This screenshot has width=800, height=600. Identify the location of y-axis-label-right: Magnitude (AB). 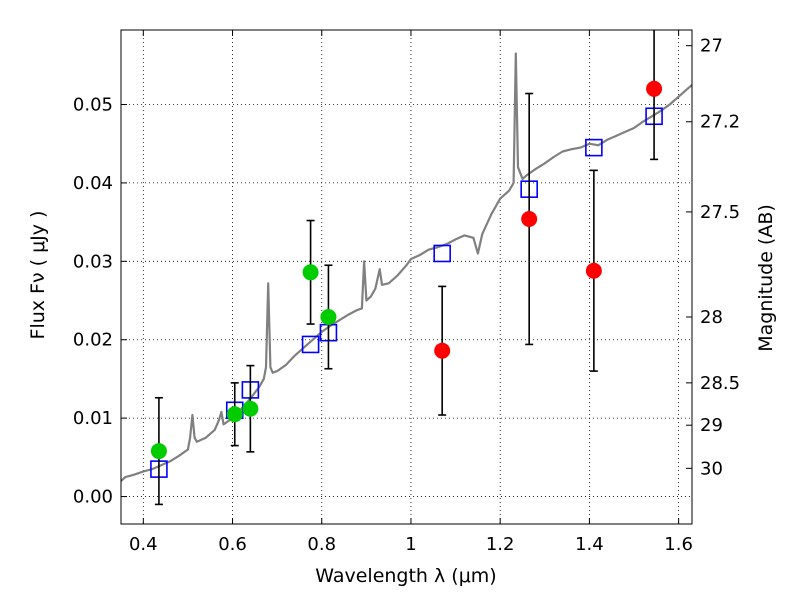
(766, 278).